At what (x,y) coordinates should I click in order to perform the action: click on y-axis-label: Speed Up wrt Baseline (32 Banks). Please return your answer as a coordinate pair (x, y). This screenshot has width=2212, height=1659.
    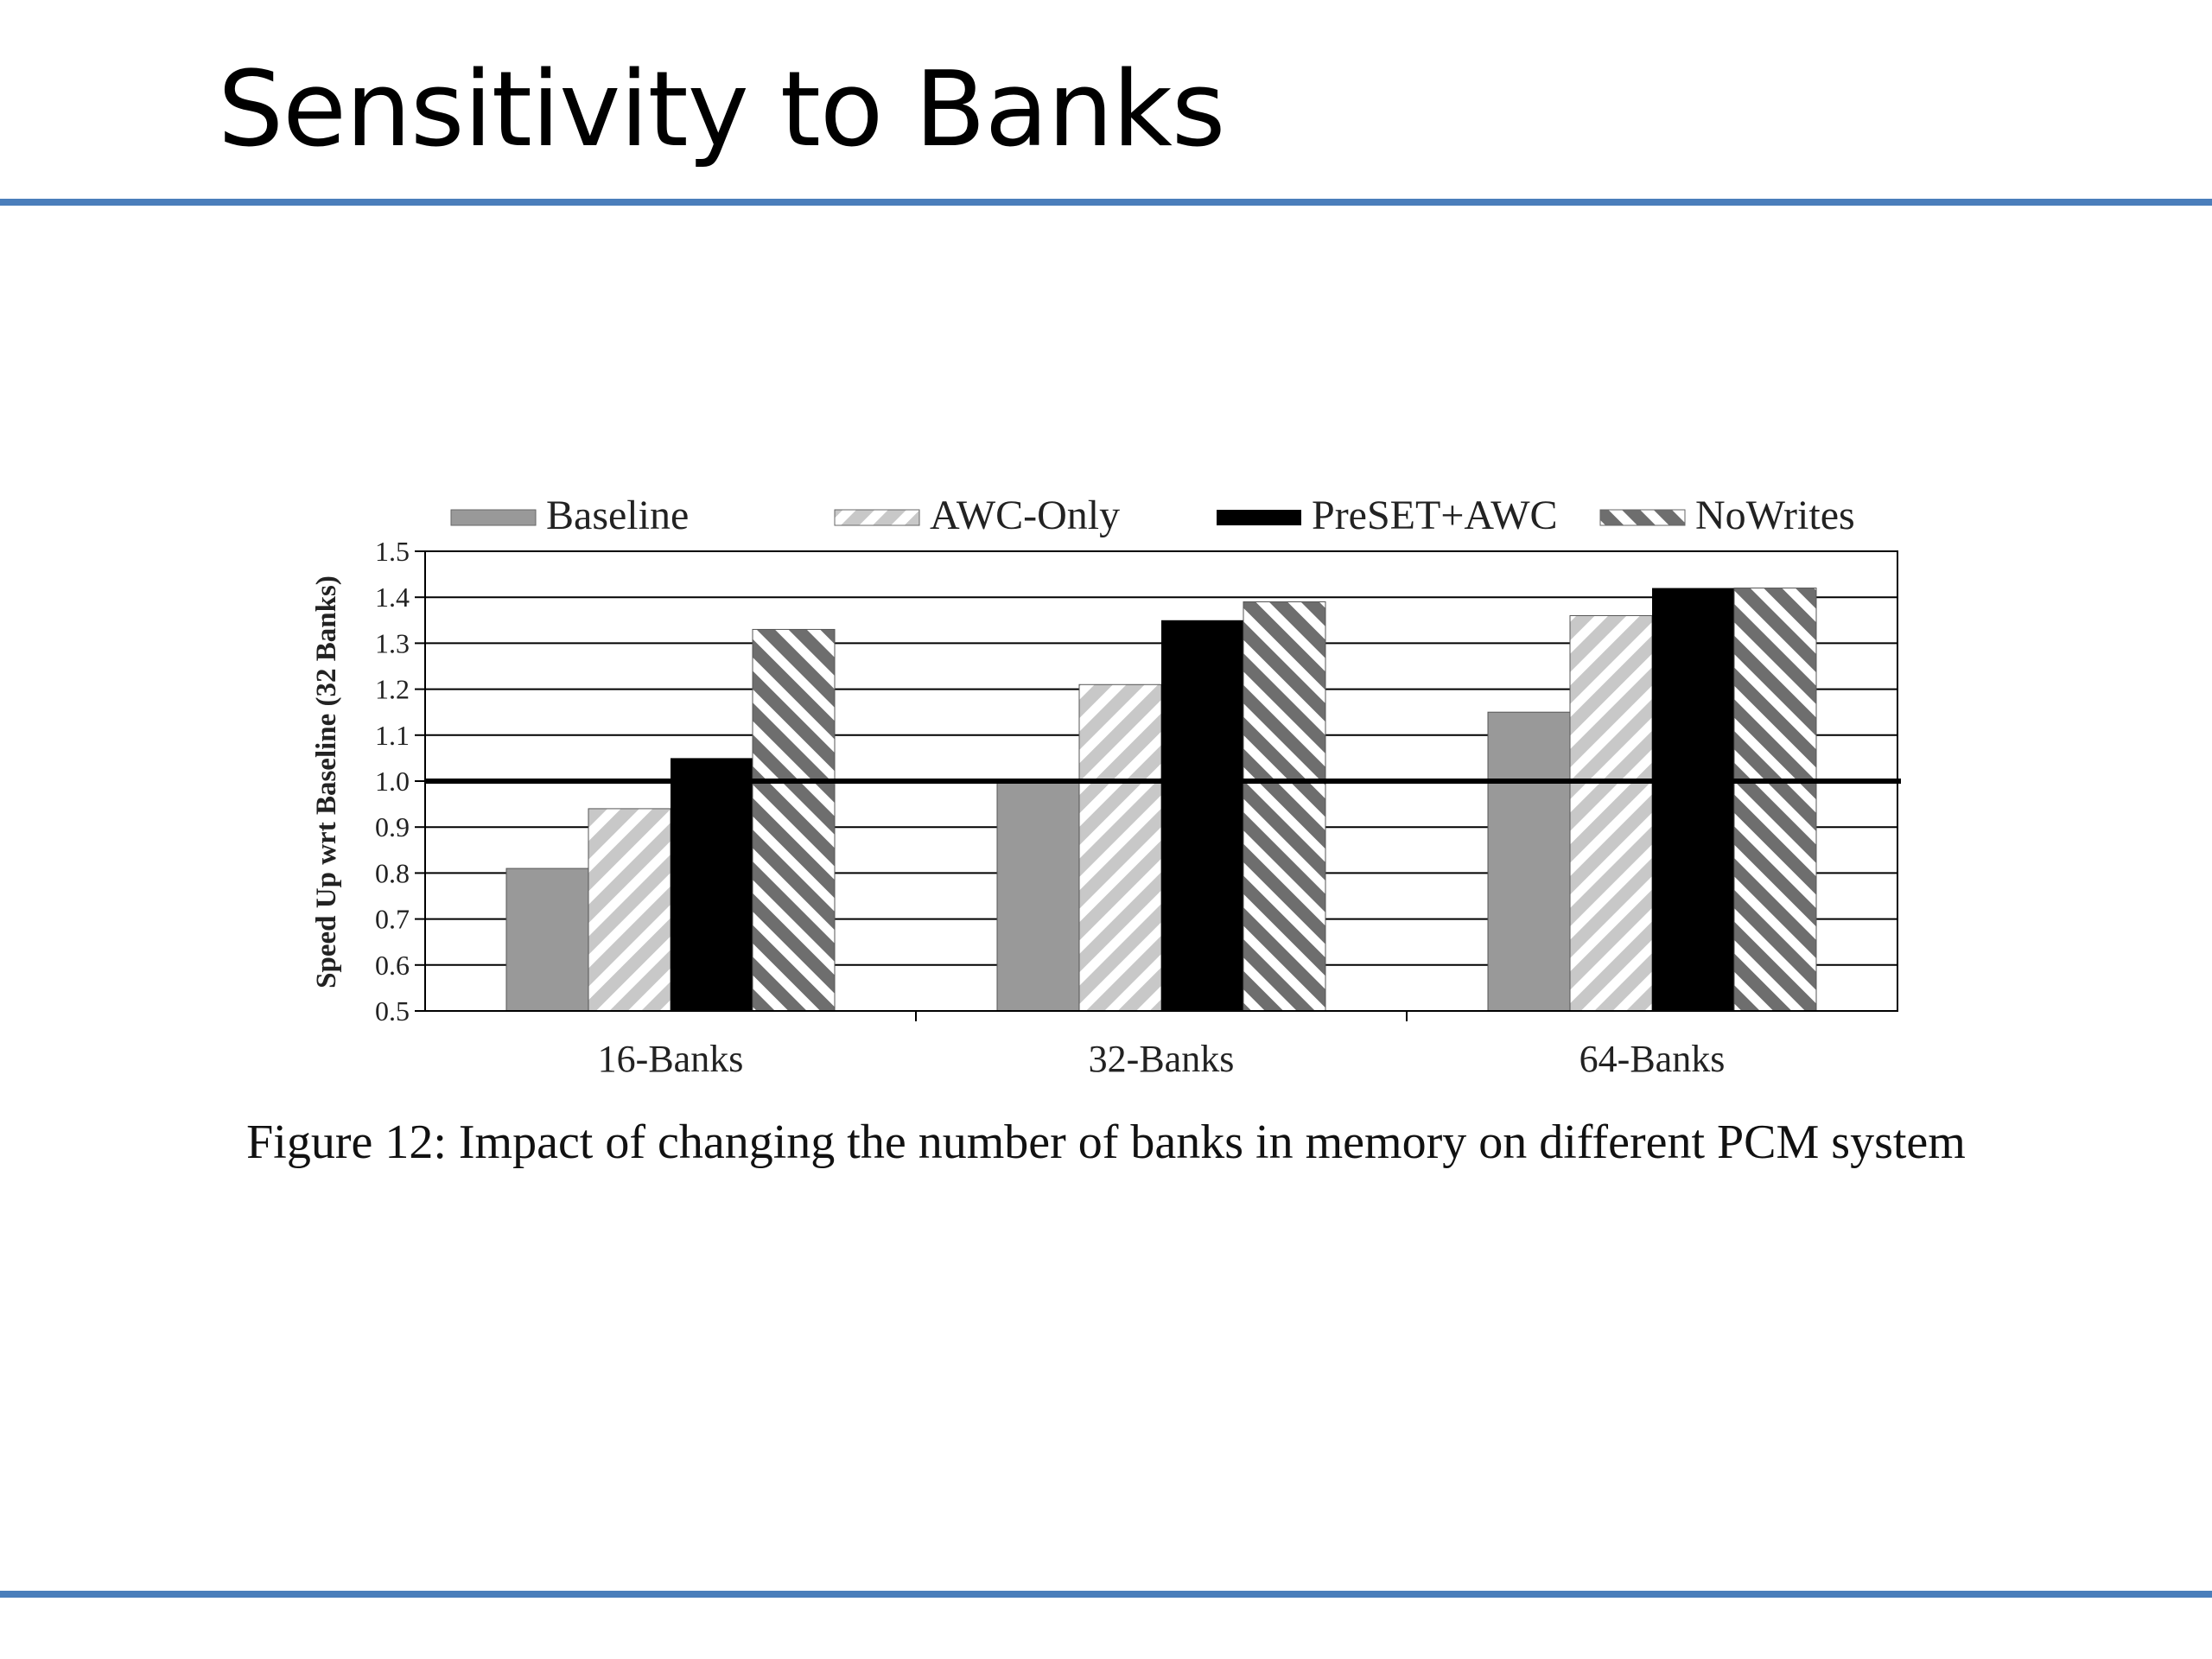
    Looking at the image, I should click on (326, 781).